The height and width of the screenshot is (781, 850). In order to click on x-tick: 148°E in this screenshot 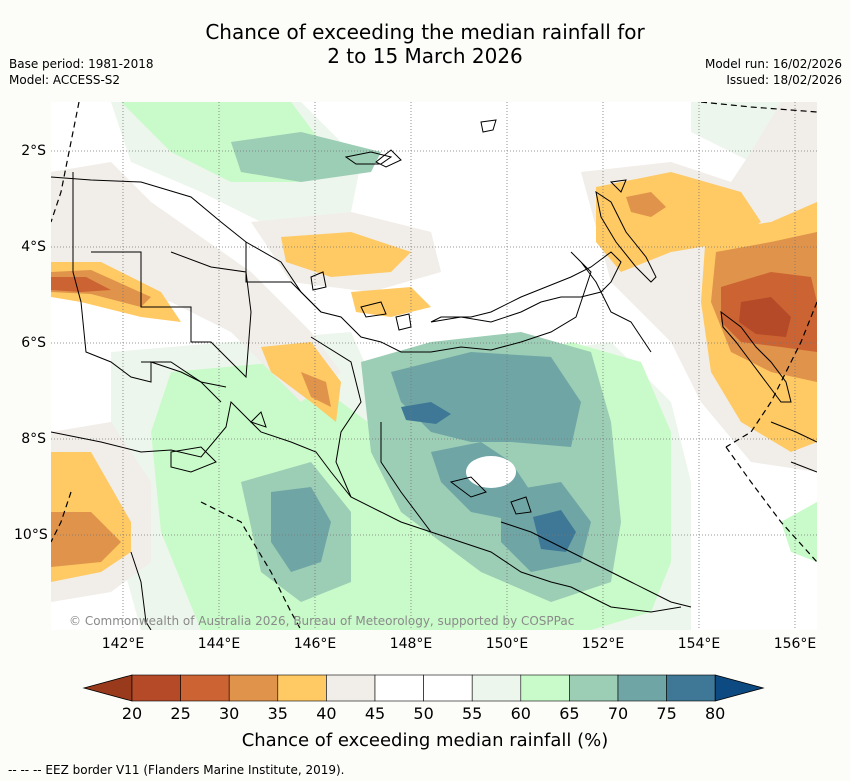, I will do `click(411, 644)`.